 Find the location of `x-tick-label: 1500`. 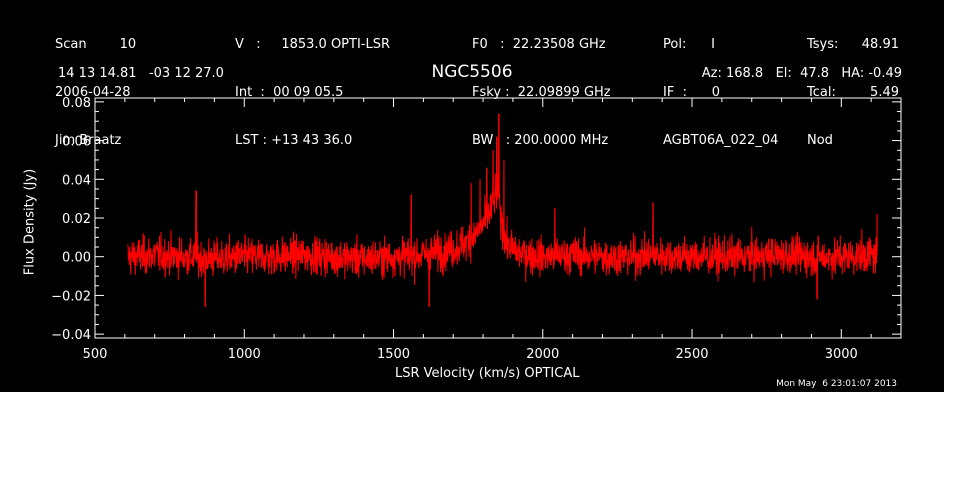

x-tick-label: 1500 is located at coordinates (393, 354).